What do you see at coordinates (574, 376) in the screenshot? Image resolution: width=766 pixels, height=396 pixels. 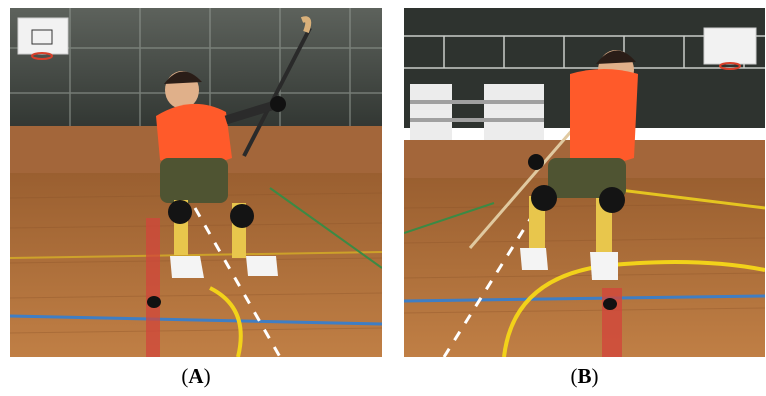 I see `caption-b-open: (` at bounding box center [574, 376].